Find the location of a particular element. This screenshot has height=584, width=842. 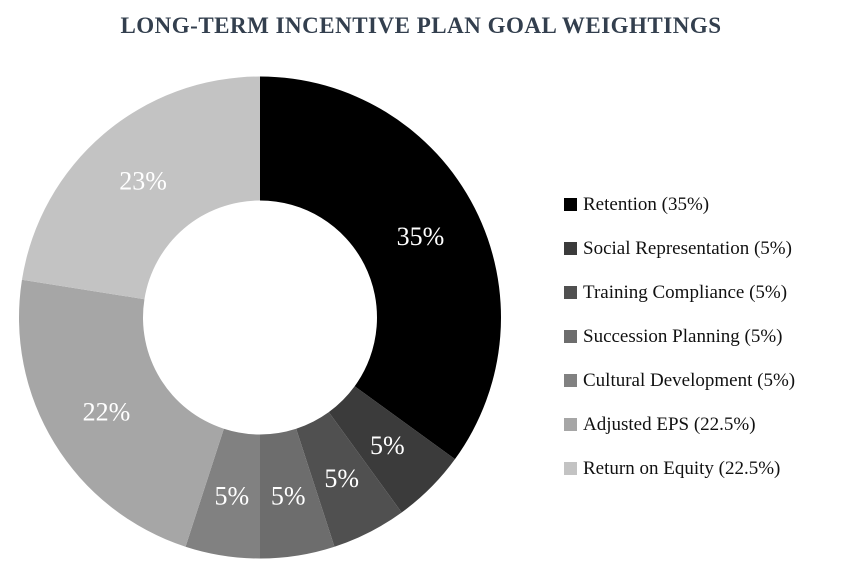

slice-adjusted-eps is located at coordinates (121, 413).